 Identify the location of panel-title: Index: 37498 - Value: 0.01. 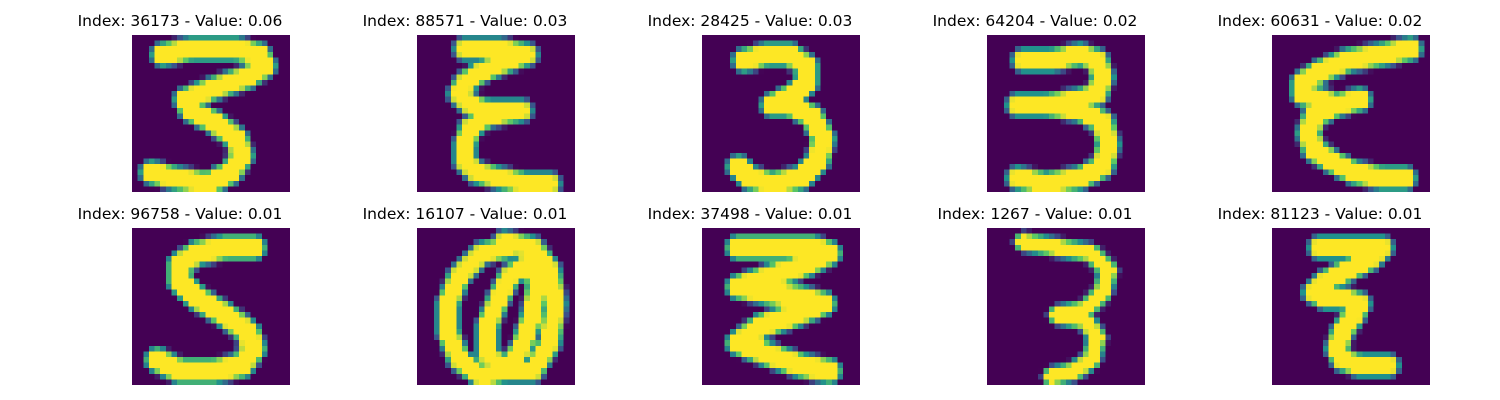
(750, 214).